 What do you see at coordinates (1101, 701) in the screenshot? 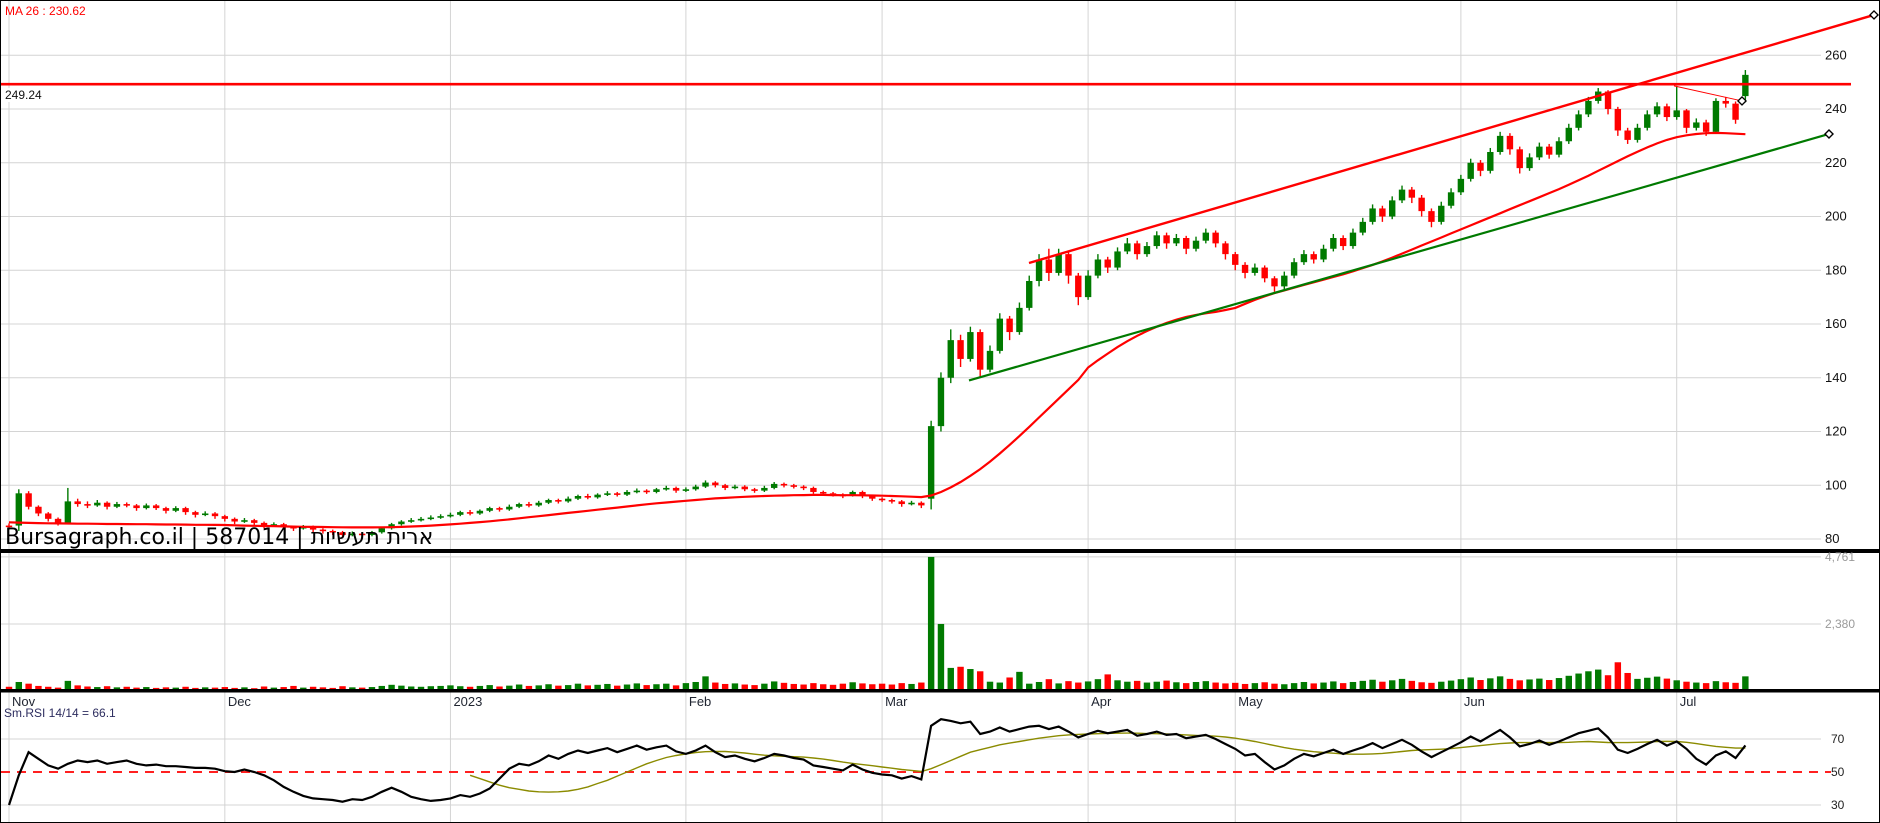
I see `month-label: Apr` at bounding box center [1101, 701].